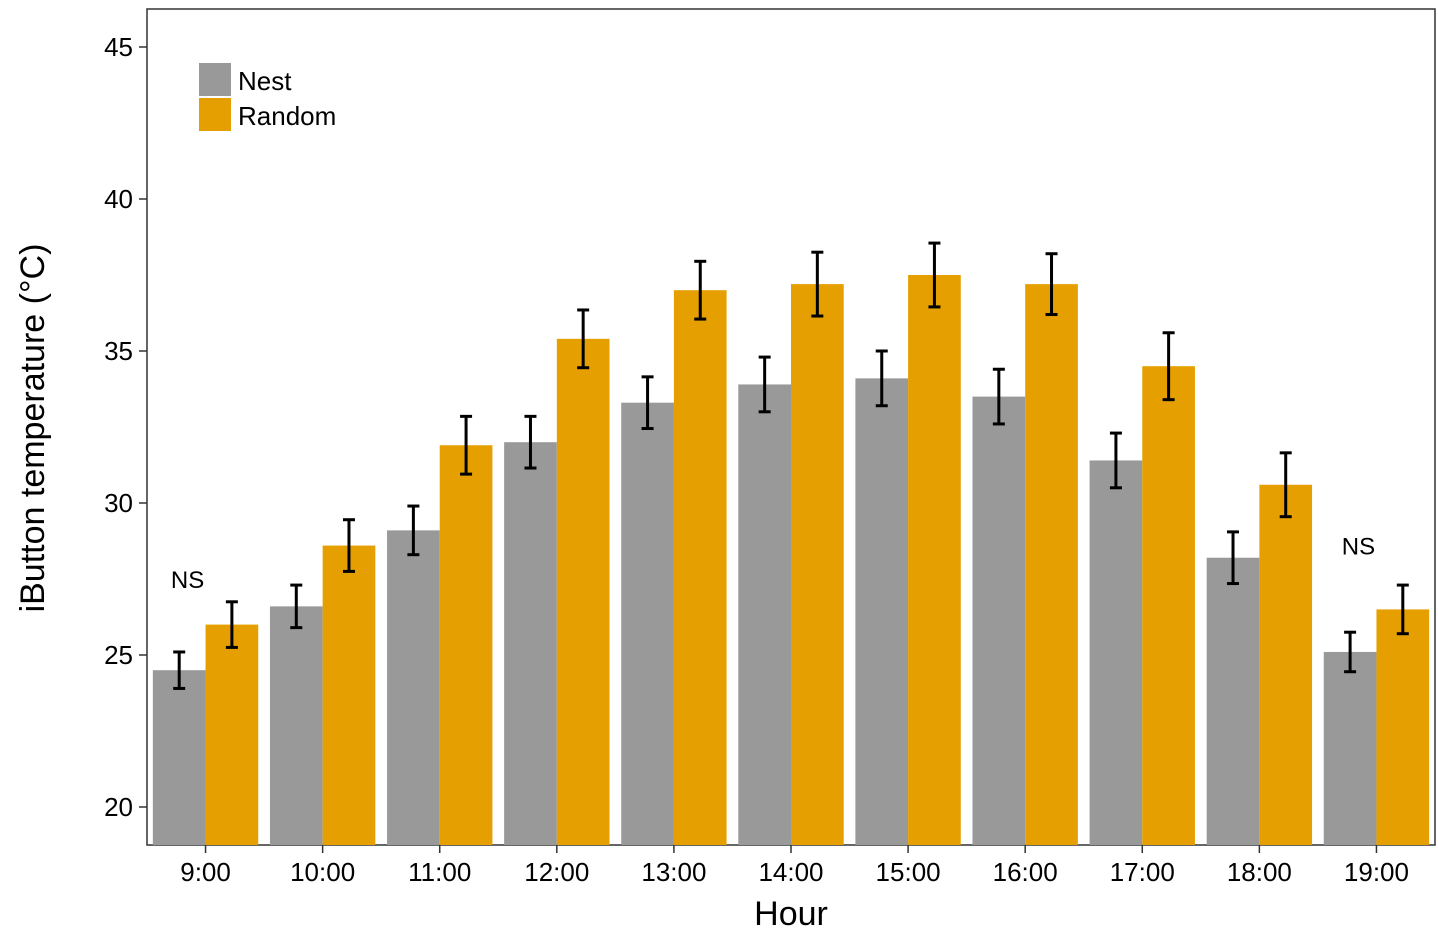 The height and width of the screenshot is (928, 1438). What do you see at coordinates (1259, 872) in the screenshot?
I see `x-tick-label-18-00: 18:00` at bounding box center [1259, 872].